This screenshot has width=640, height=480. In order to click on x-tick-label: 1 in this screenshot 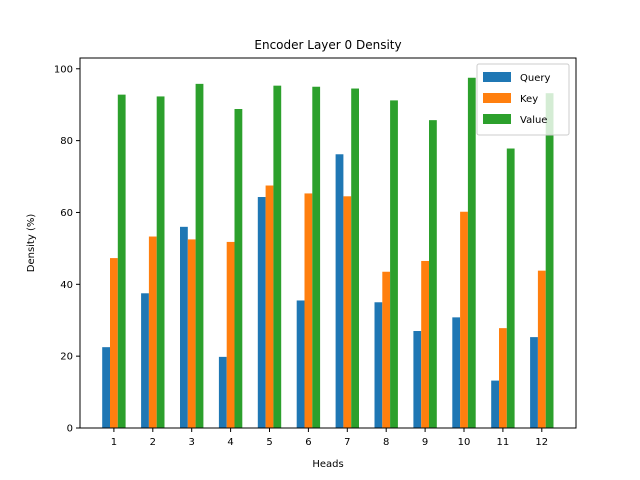, I will do `click(114, 442)`.